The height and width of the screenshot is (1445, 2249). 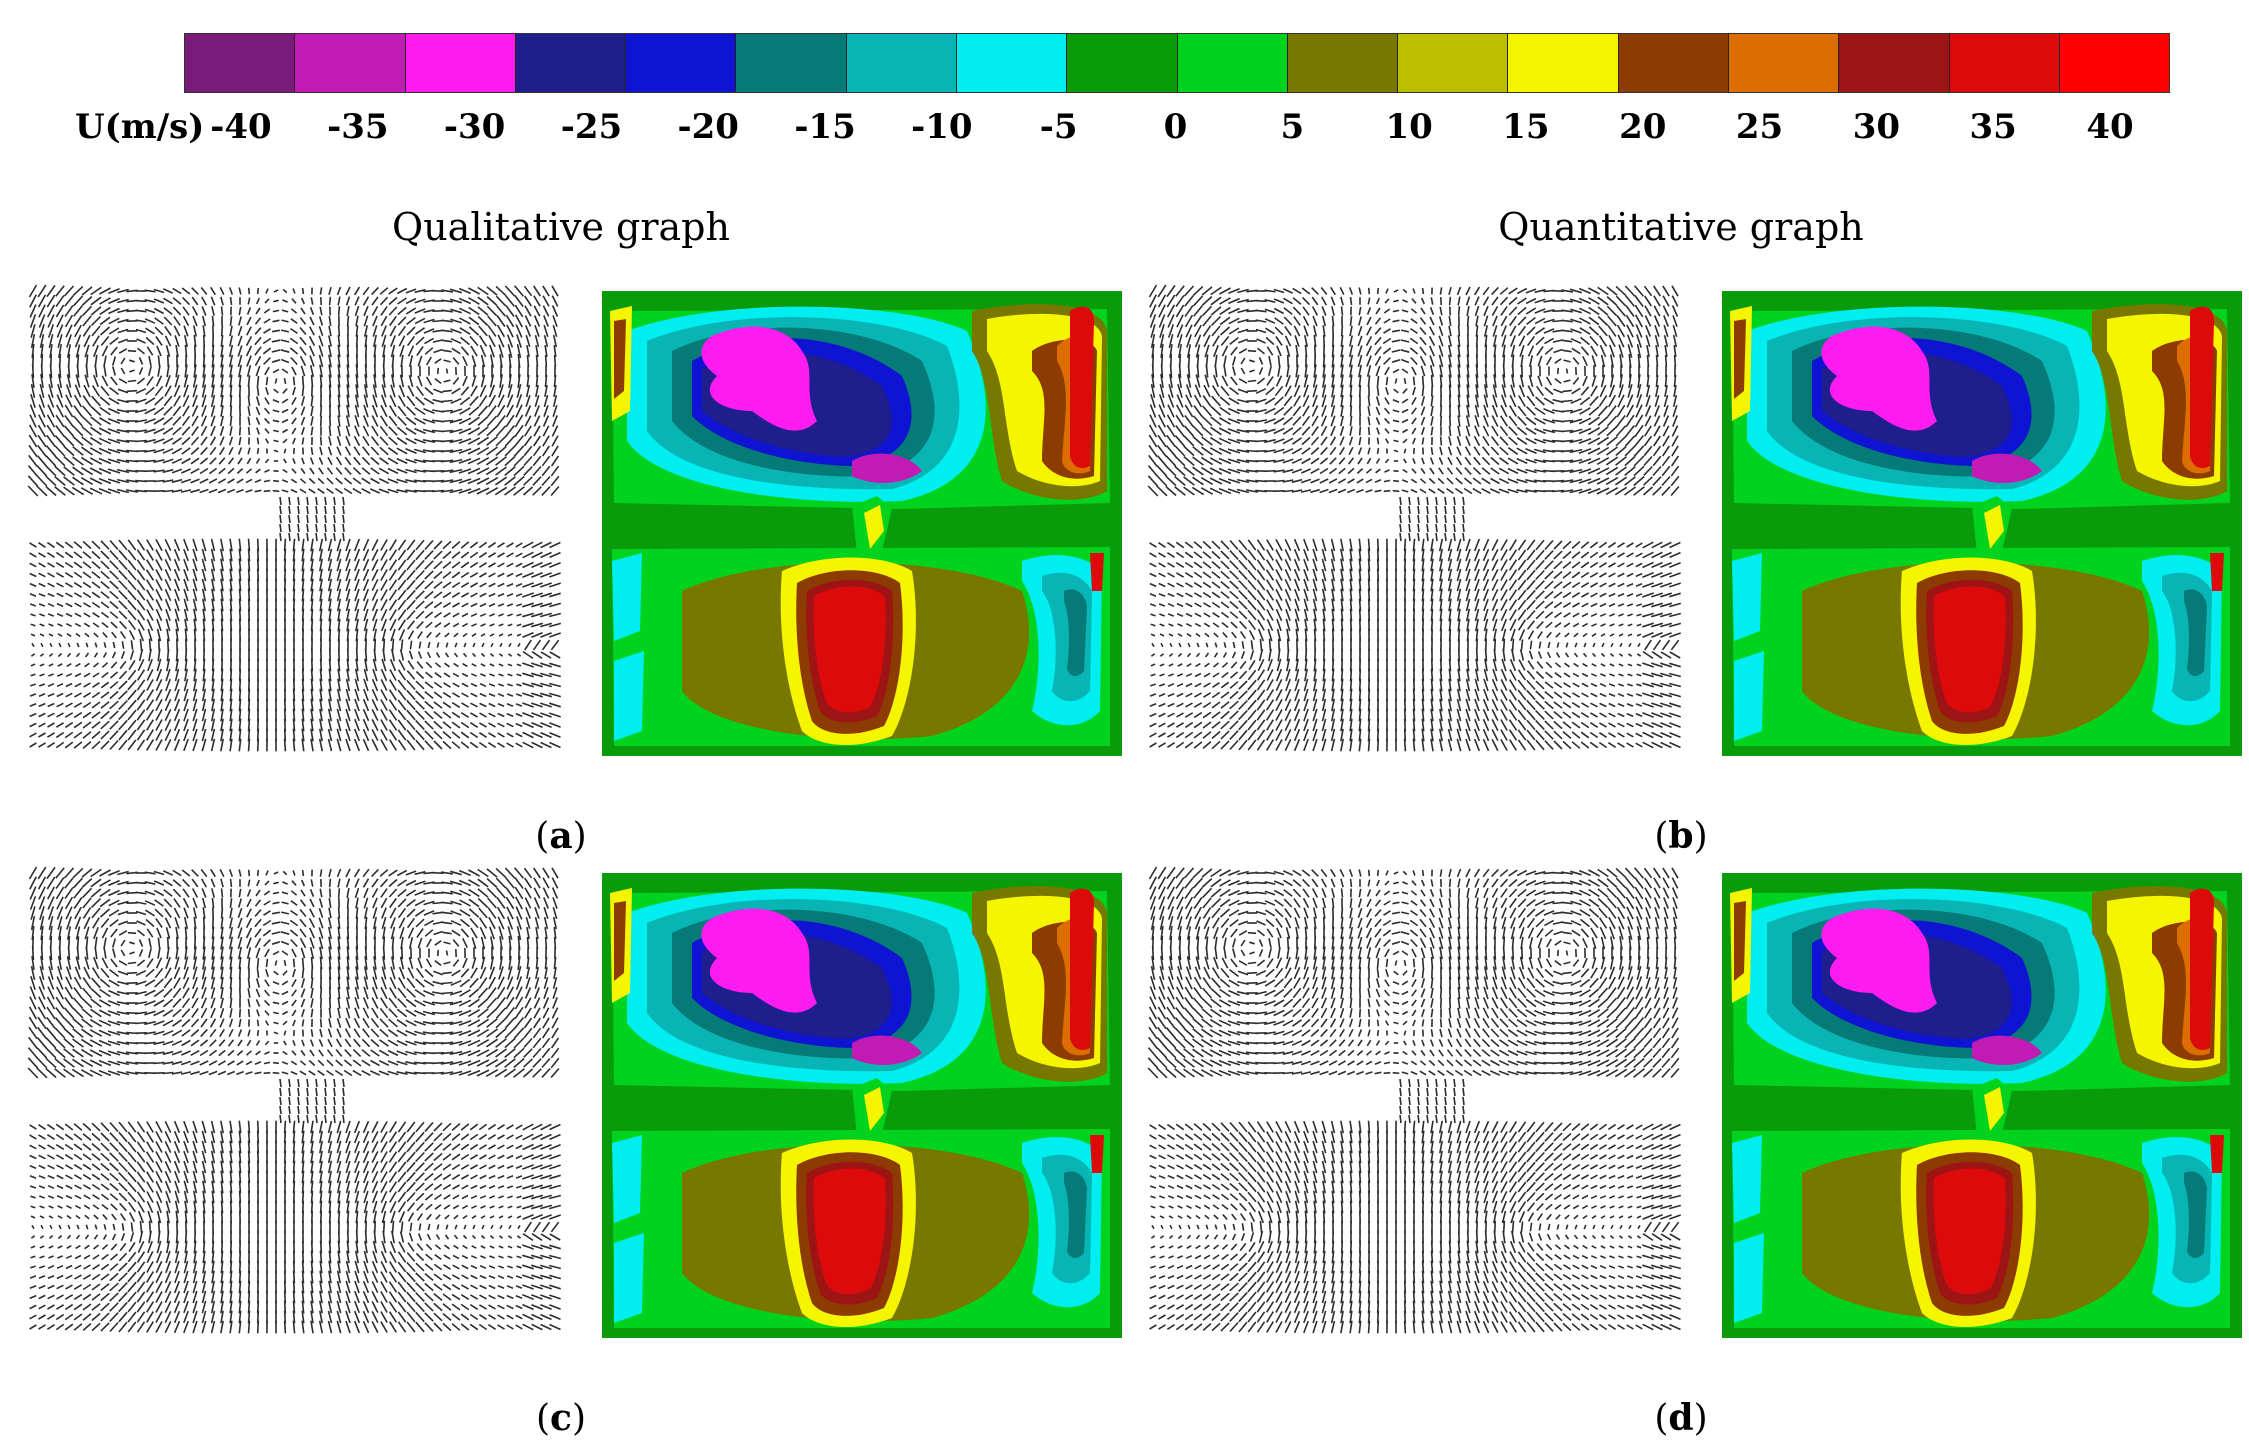 I want to click on panel-label: (d), so click(x=1680, y=1418).